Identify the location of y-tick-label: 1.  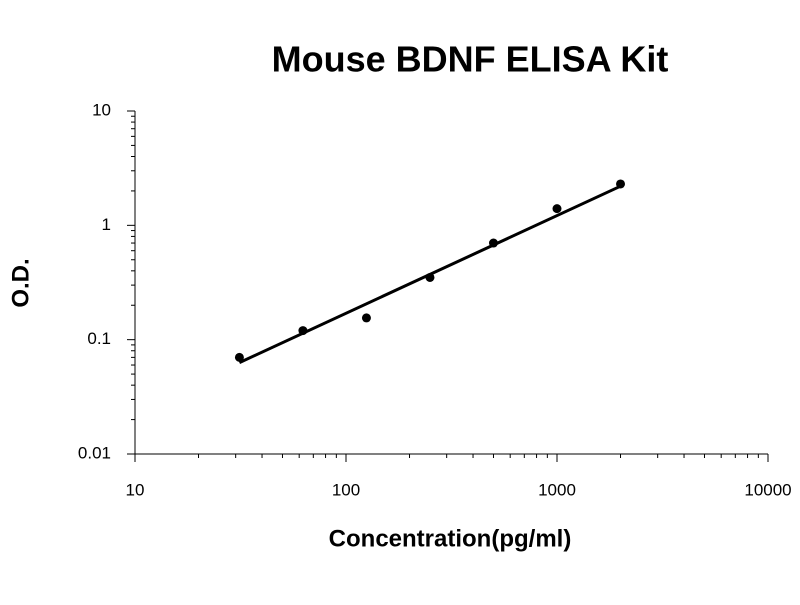
(106, 224).